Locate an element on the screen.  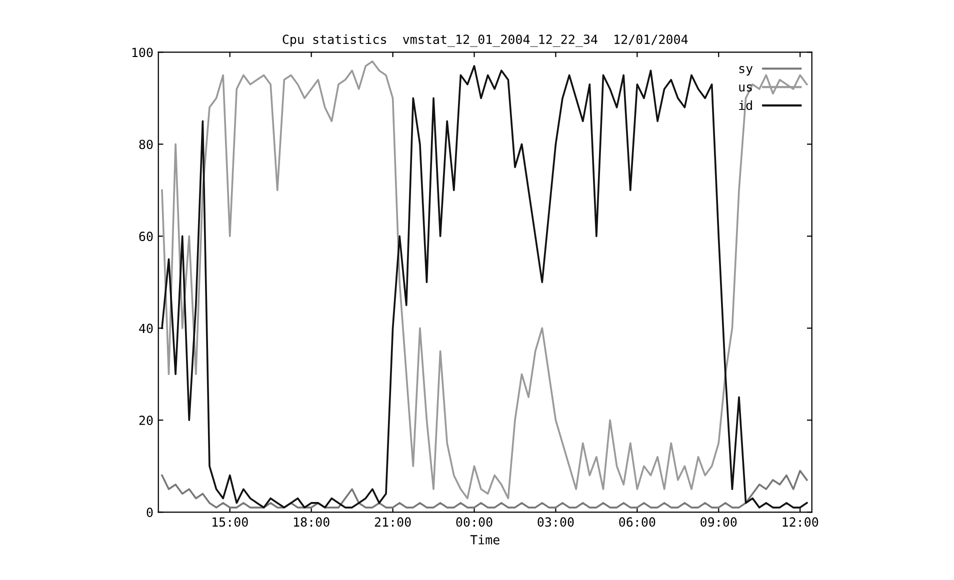
y-tick-label: 60 is located at coordinates (146, 237).